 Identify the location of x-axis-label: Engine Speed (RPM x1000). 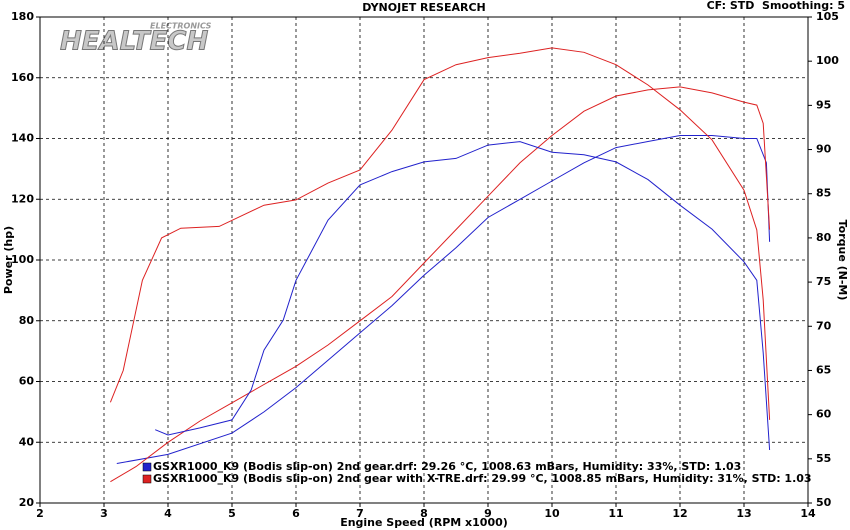
(424, 522).